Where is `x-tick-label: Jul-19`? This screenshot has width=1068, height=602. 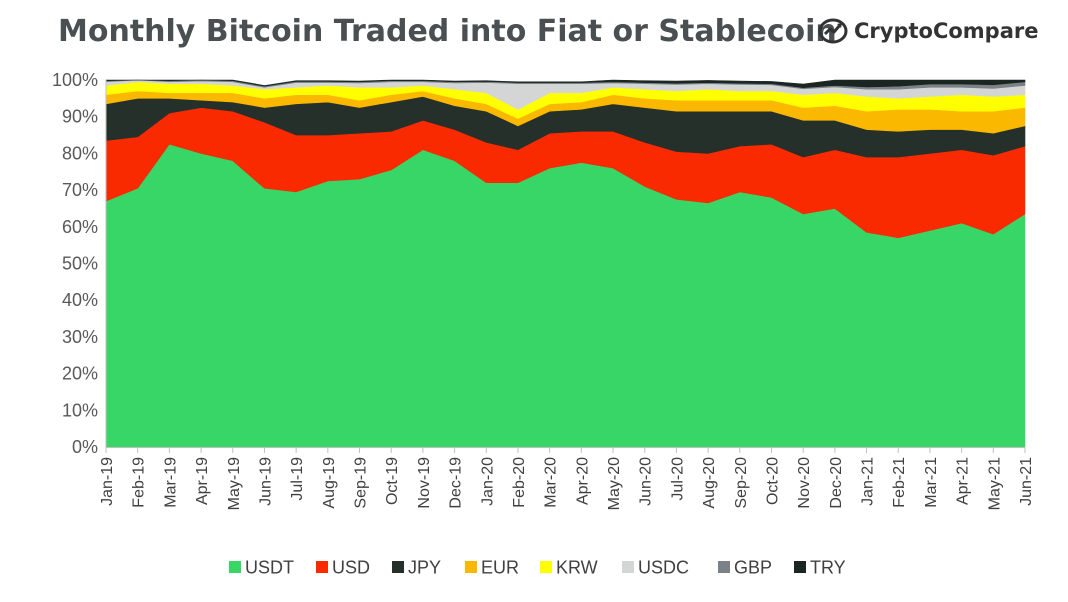 x-tick-label: Jul-19 is located at coordinates (297, 479).